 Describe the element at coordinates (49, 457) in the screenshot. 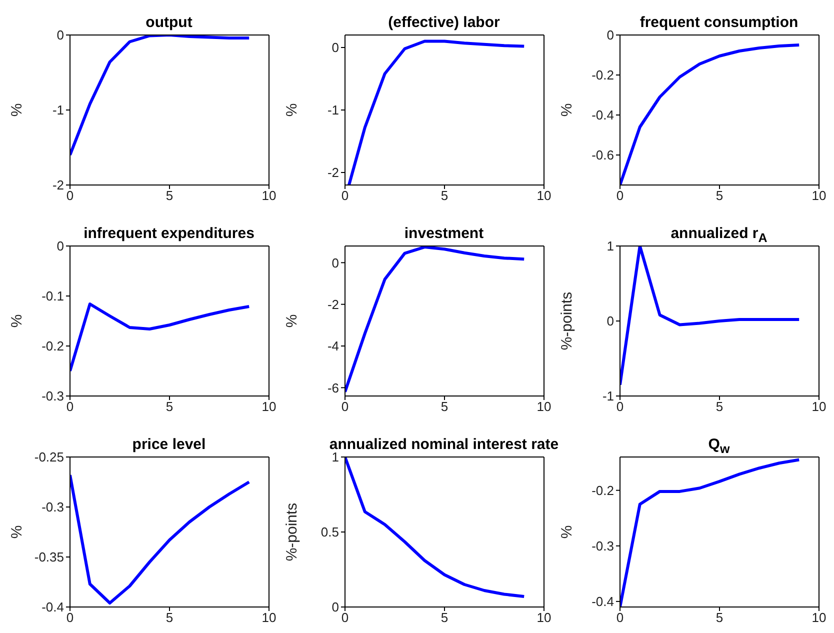

I see `y-tick-label: -0.25` at that location.